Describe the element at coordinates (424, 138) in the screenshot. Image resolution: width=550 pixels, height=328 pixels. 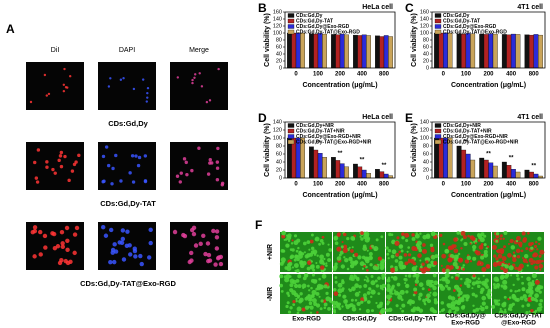
I see `y-tick-label: 100` at that location.